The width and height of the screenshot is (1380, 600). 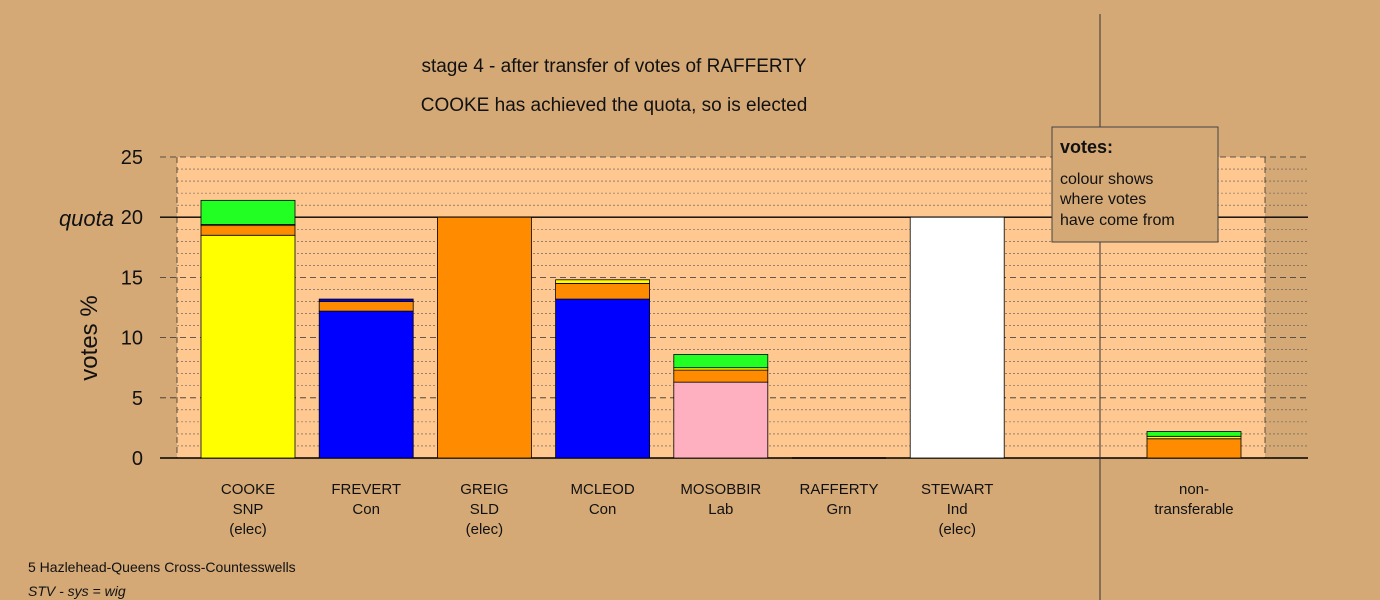 I want to click on x-tick-label: SLD, so click(x=484, y=509).